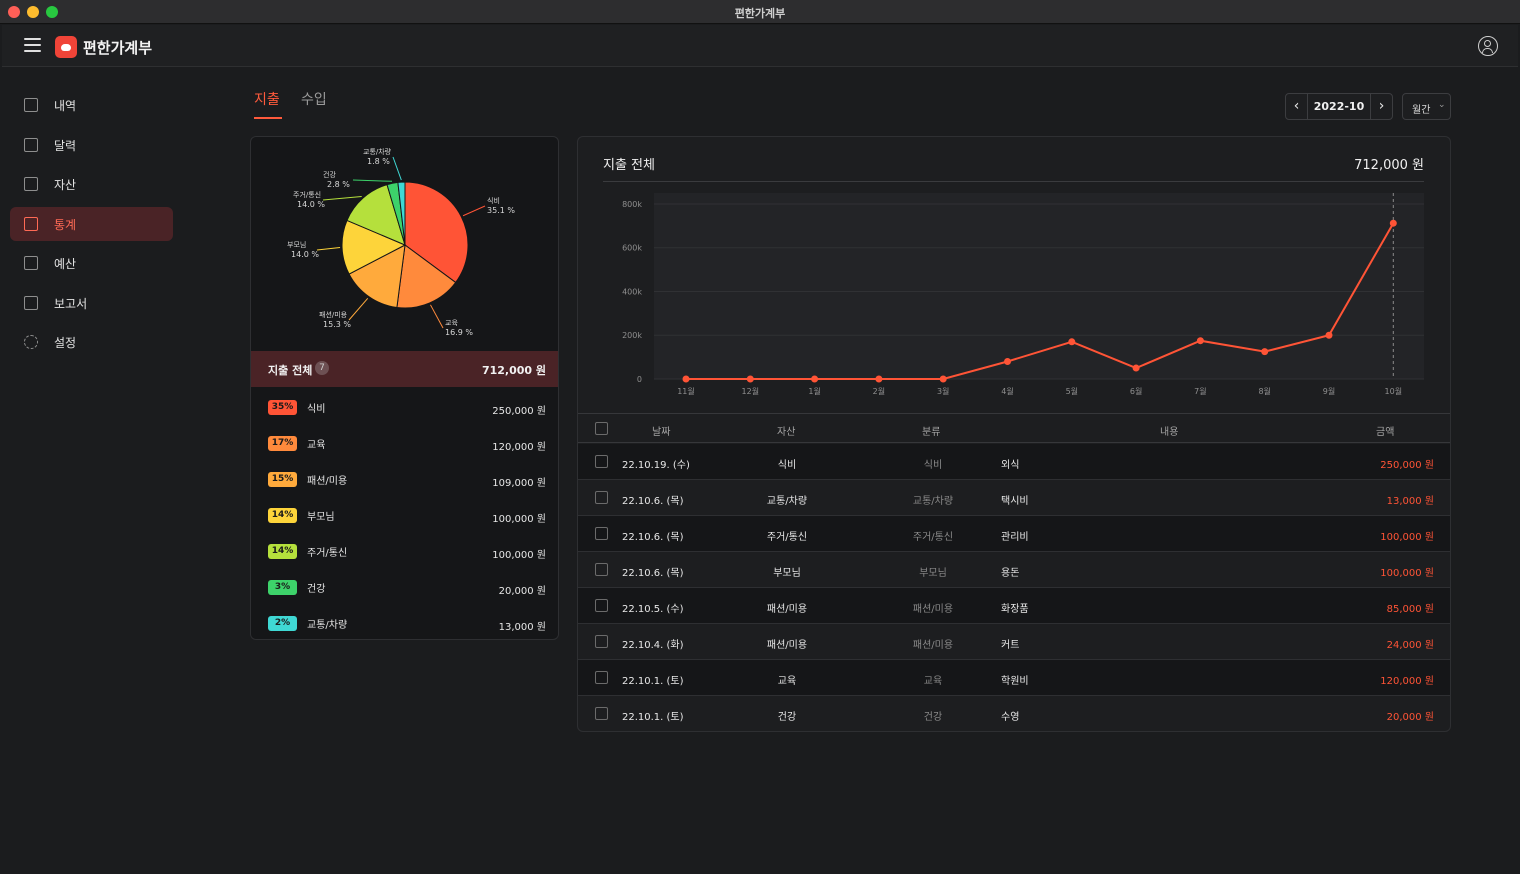 This screenshot has width=1520, height=874. Describe the element at coordinates (1014, 606) in the screenshot. I see `table-row: 22.10.5. (수) 패션/미용 패션/미용 화장품 85,000 원` at that location.